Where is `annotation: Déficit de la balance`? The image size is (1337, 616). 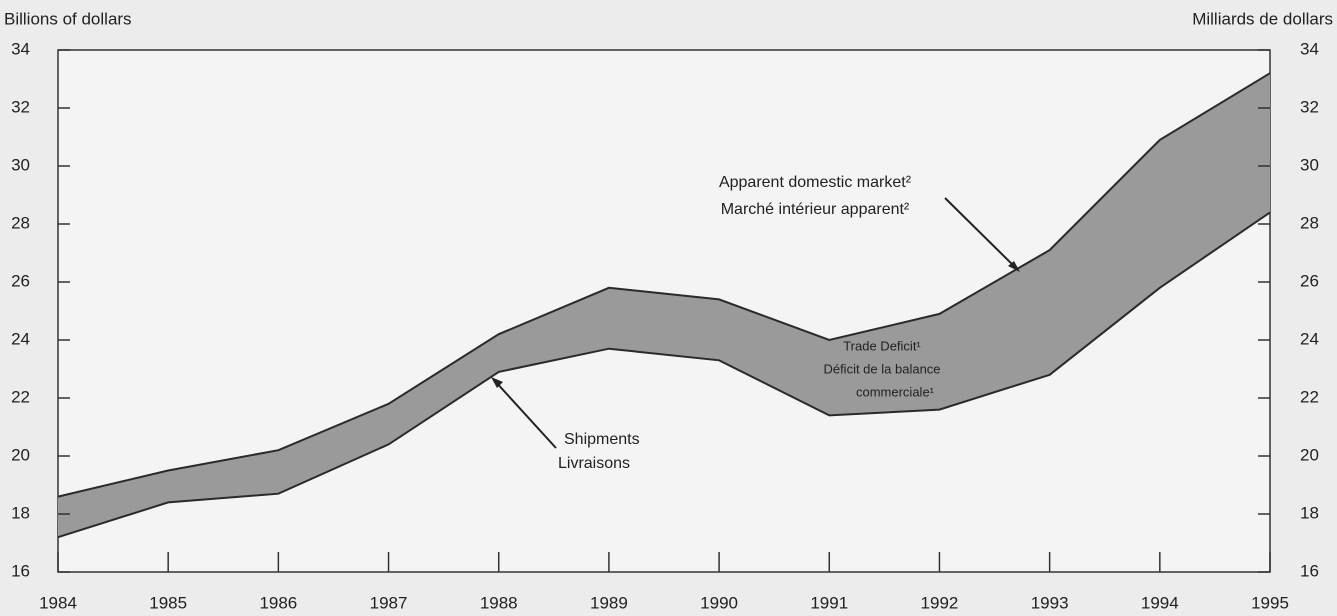
annotation: Déficit de la balance is located at coordinates (881, 368).